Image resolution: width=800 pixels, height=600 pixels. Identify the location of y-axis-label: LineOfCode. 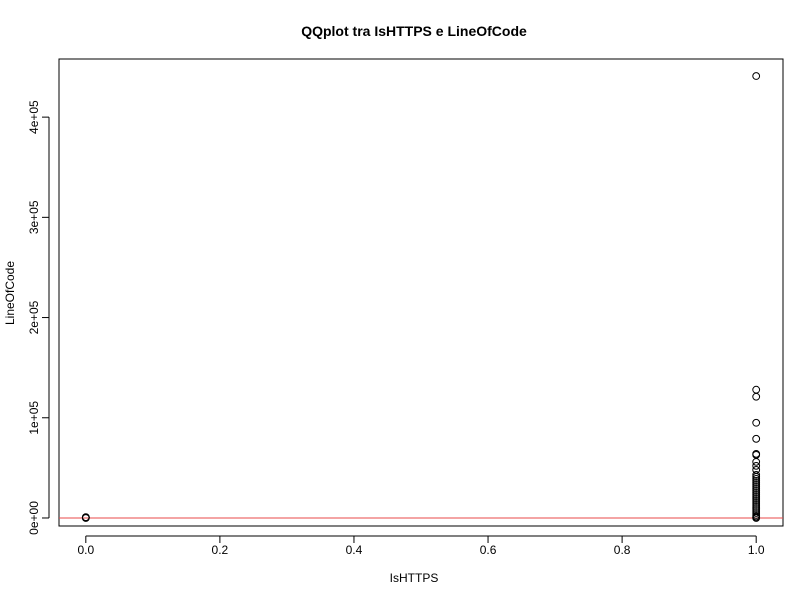
(10, 293).